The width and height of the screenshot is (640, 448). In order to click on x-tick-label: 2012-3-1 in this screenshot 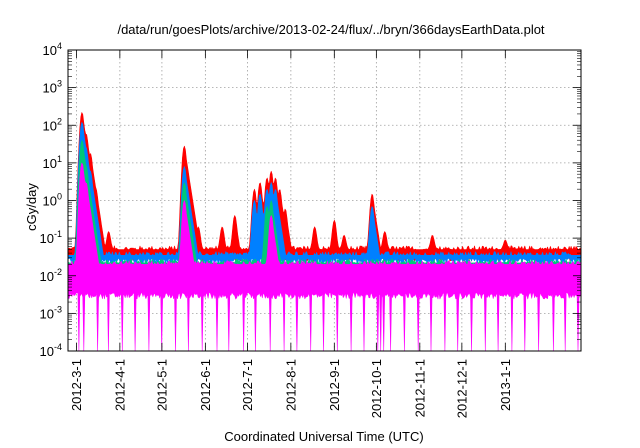, I will do `click(76, 385)`.